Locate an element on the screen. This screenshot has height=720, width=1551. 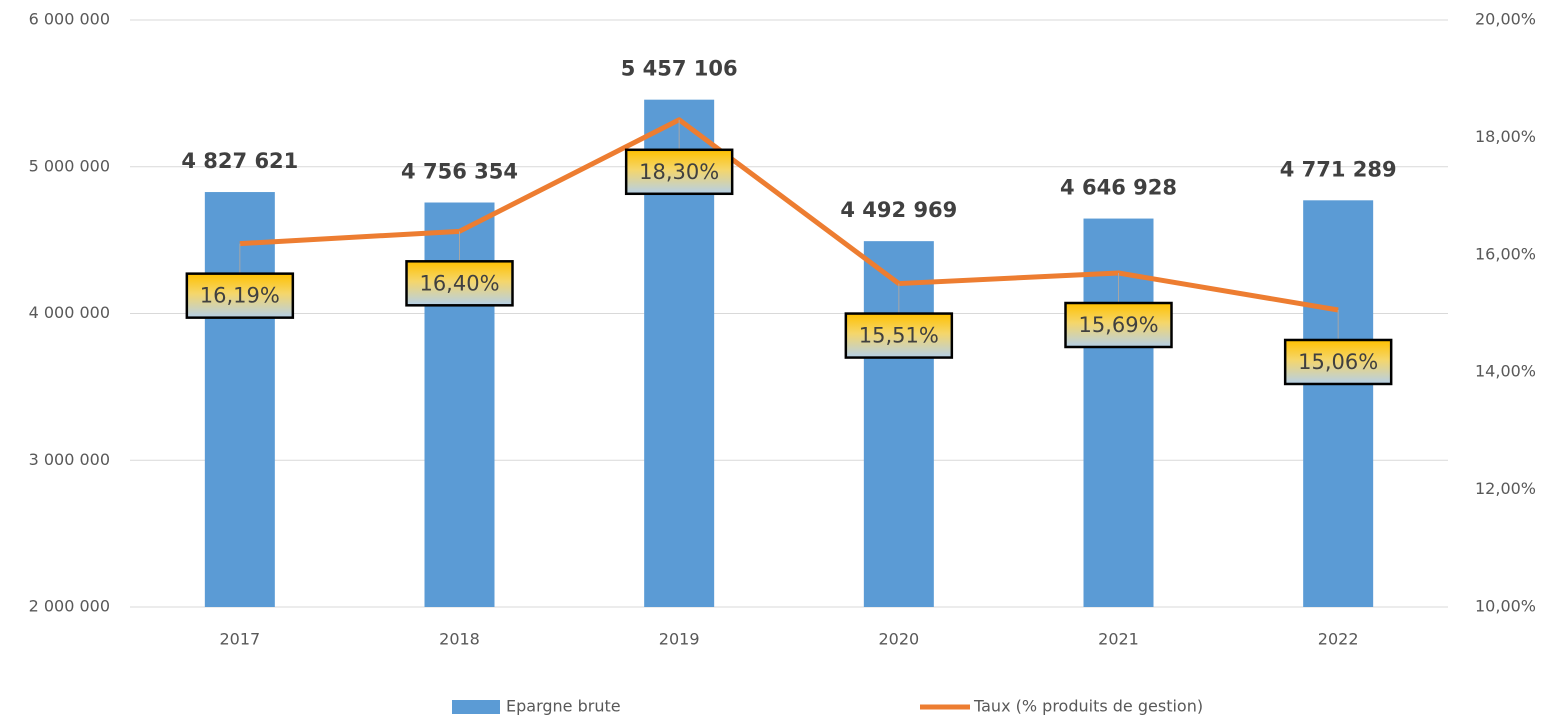
y-tick-label: 2 000 000 is located at coordinates (69, 606).